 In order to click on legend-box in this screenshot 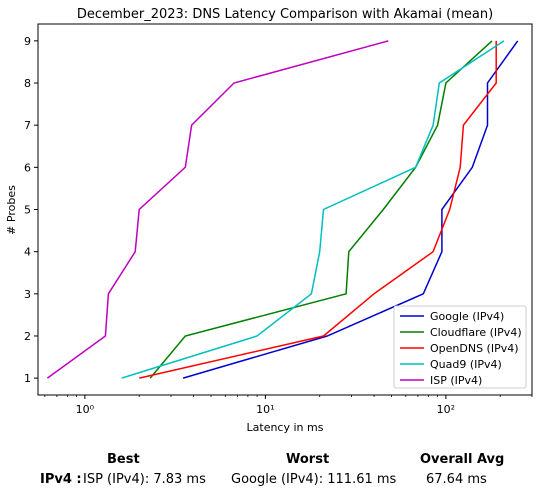, I will do `click(460, 347)`.